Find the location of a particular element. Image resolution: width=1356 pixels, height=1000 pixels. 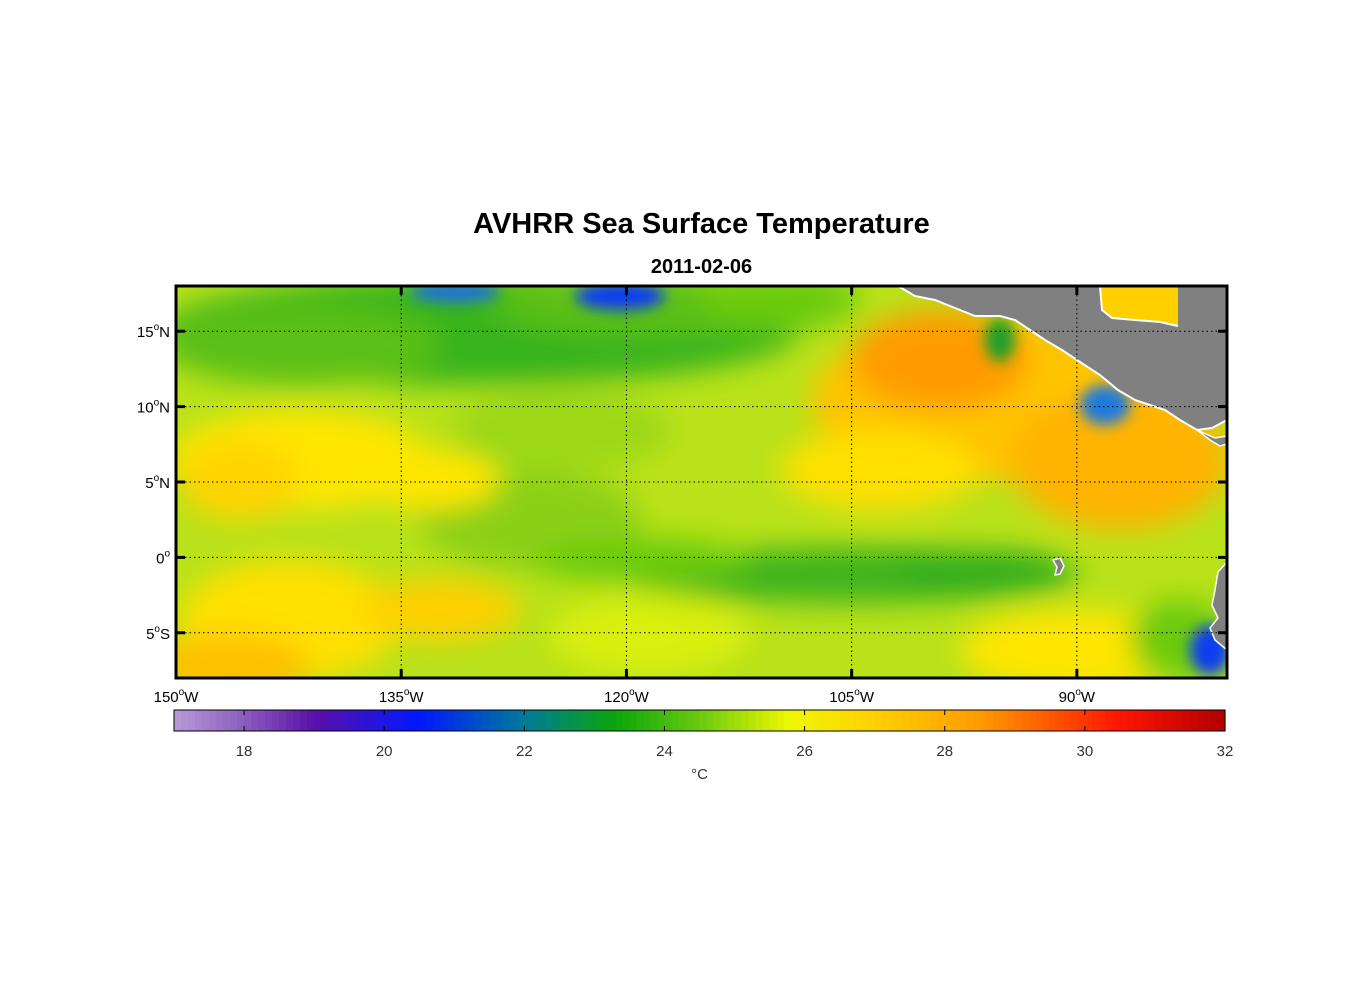

colorbar-frame is located at coordinates (699, 720).